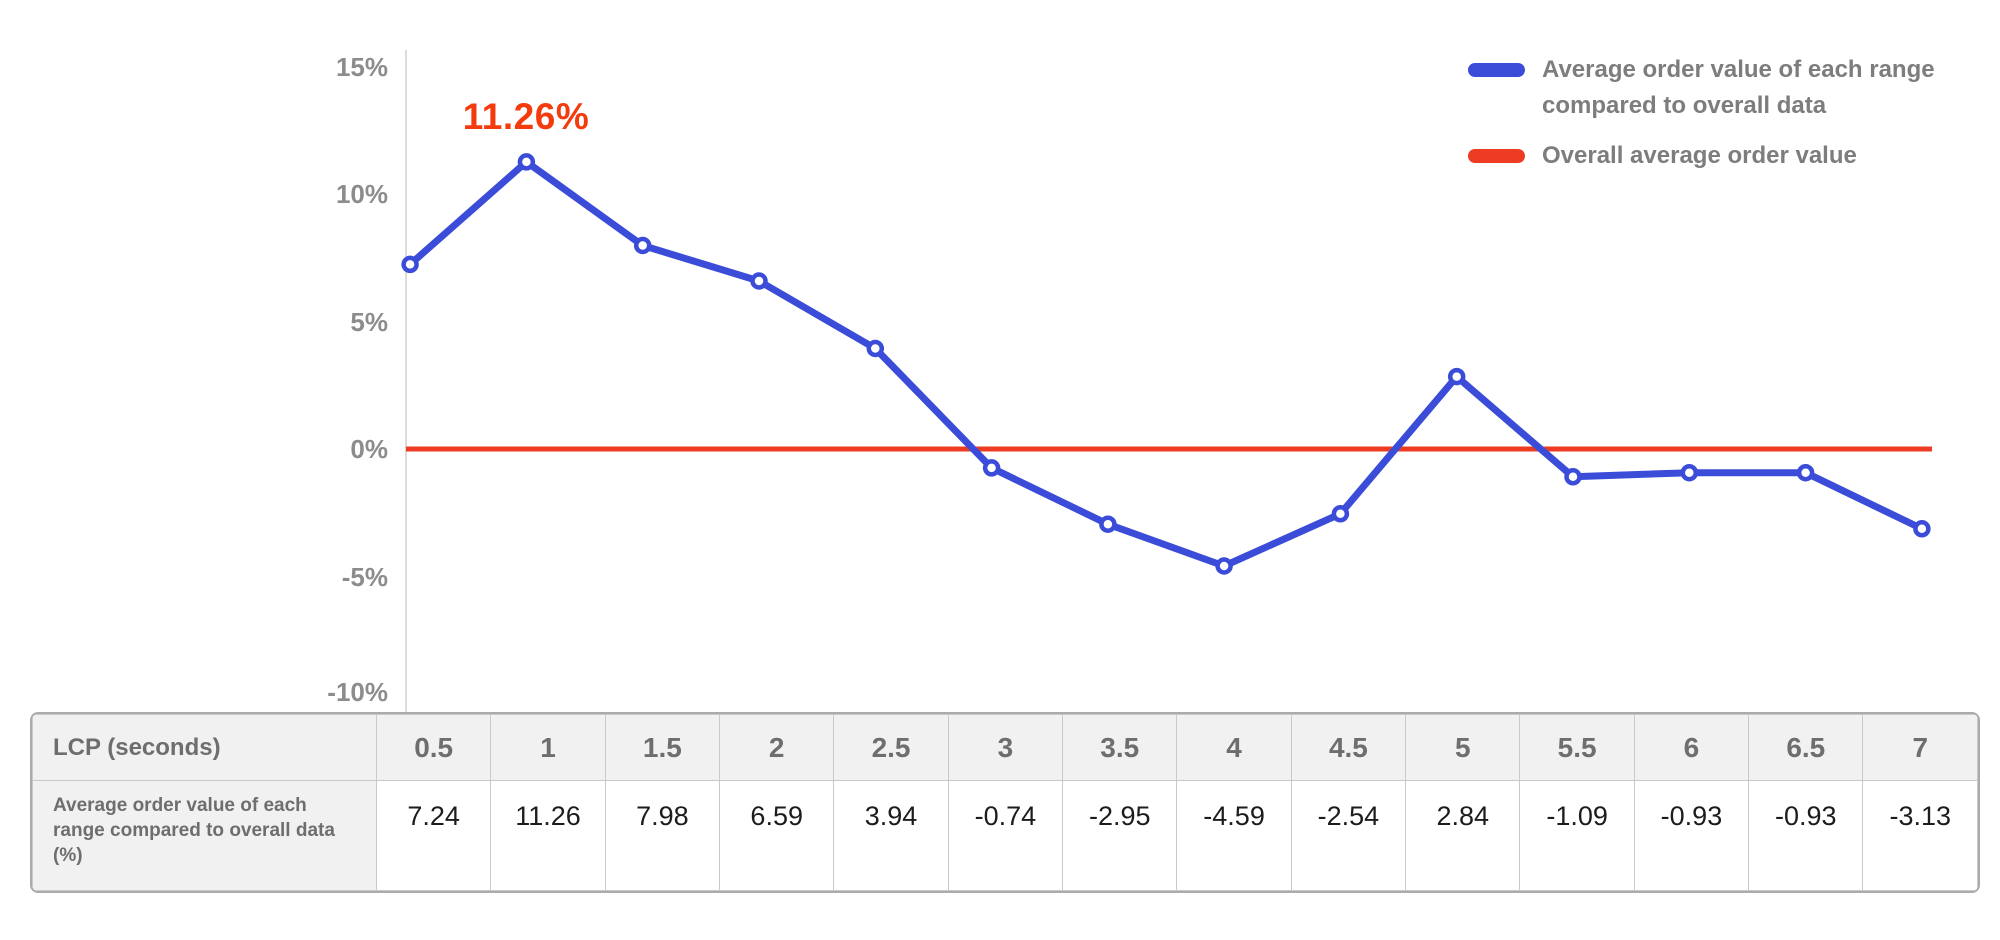 The height and width of the screenshot is (940, 2000). Describe the element at coordinates (1120, 747) in the screenshot. I see `lcp-header-cell: 3.5` at that location.